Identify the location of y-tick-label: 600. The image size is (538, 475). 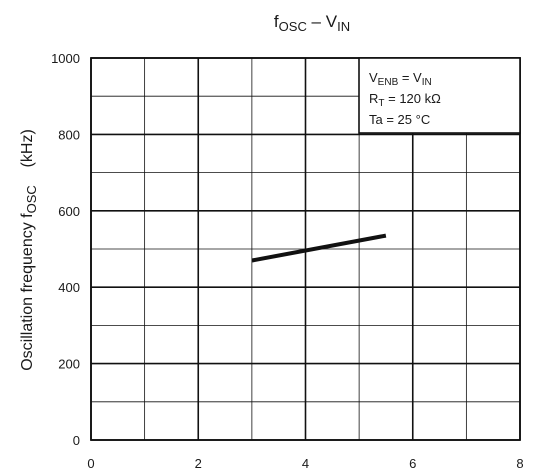
(69, 211).